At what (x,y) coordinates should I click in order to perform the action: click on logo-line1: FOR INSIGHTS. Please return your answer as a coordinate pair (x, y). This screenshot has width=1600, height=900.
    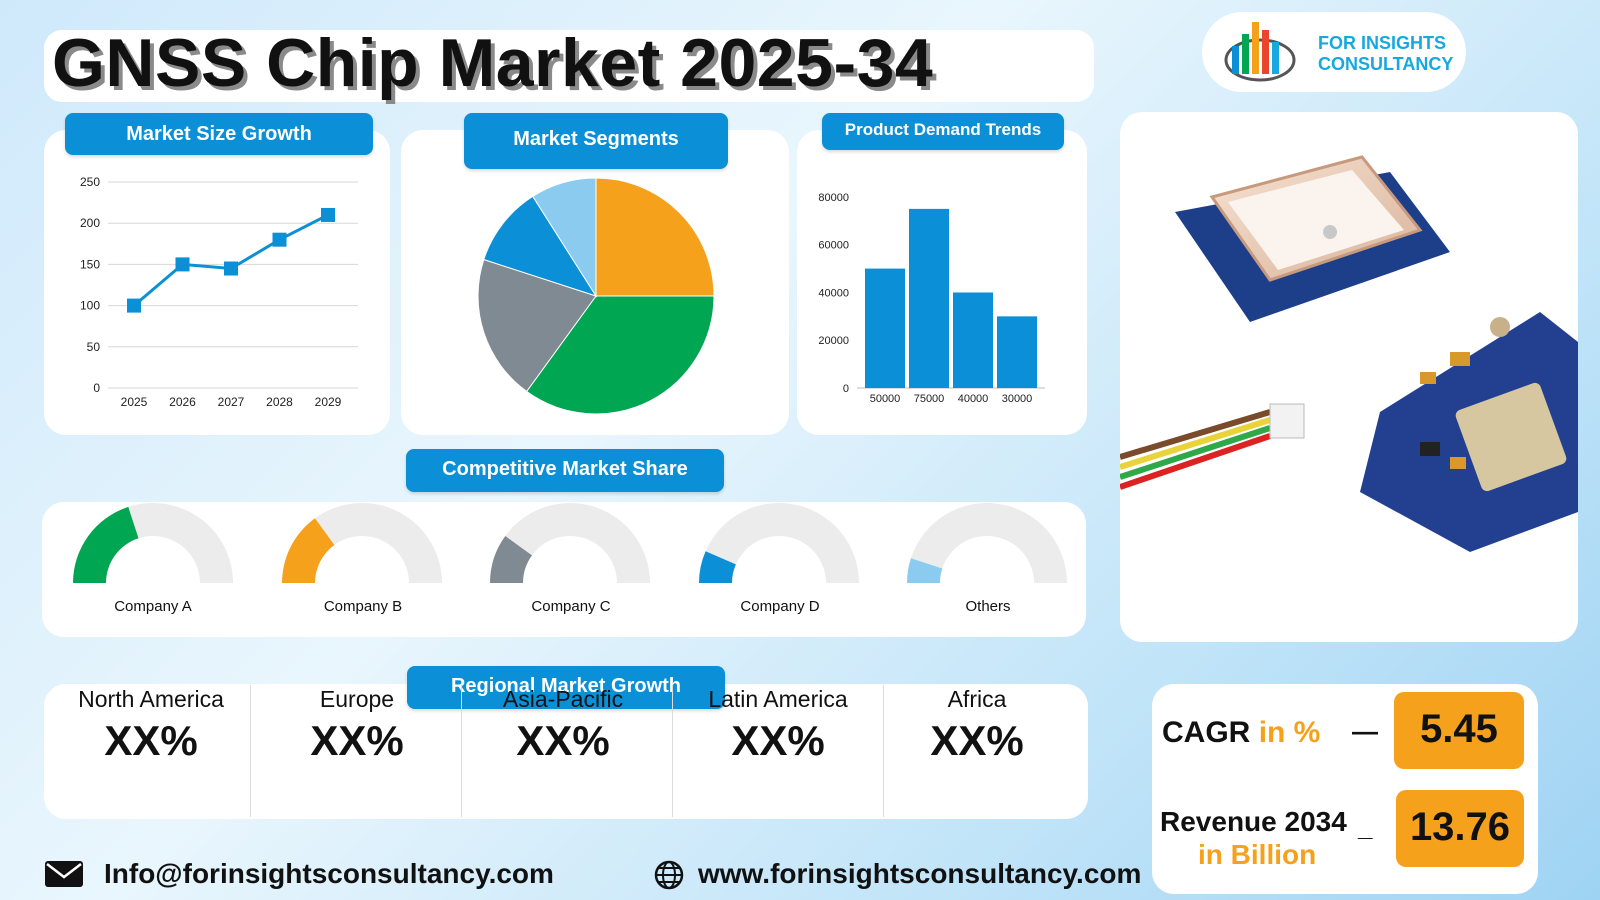
    Looking at the image, I should click on (1382, 43).